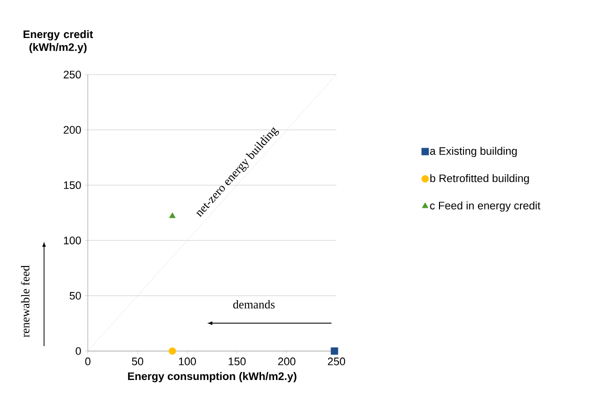 The width and height of the screenshot is (597, 408). What do you see at coordinates (485, 207) in the screenshot?
I see `legend-label: c Feed in energy credit` at bounding box center [485, 207].